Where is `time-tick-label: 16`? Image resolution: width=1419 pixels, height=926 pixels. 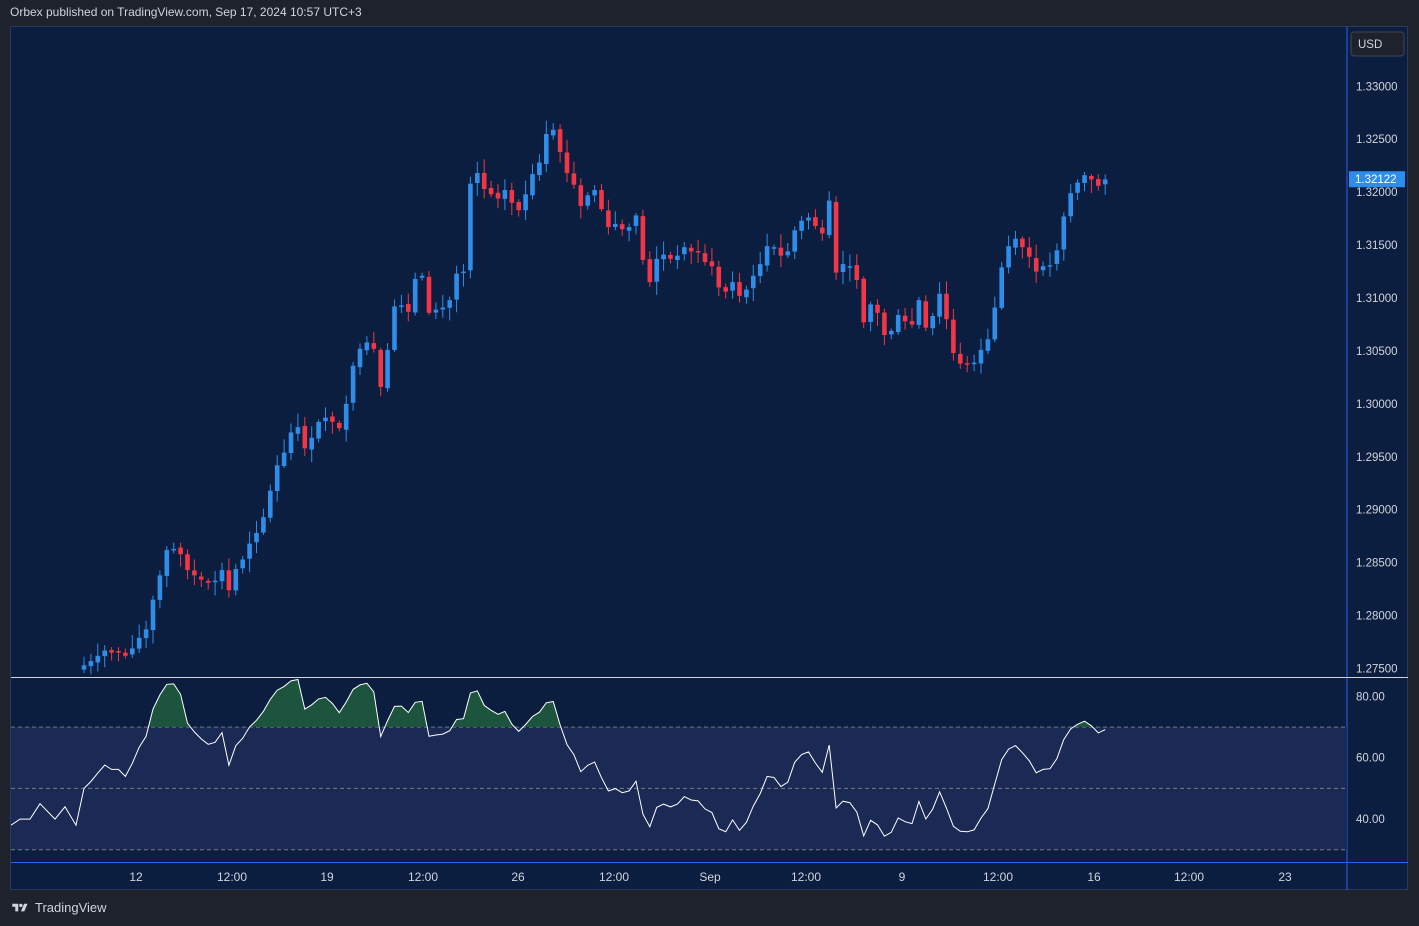
time-tick-label: 16 is located at coordinates (1094, 877).